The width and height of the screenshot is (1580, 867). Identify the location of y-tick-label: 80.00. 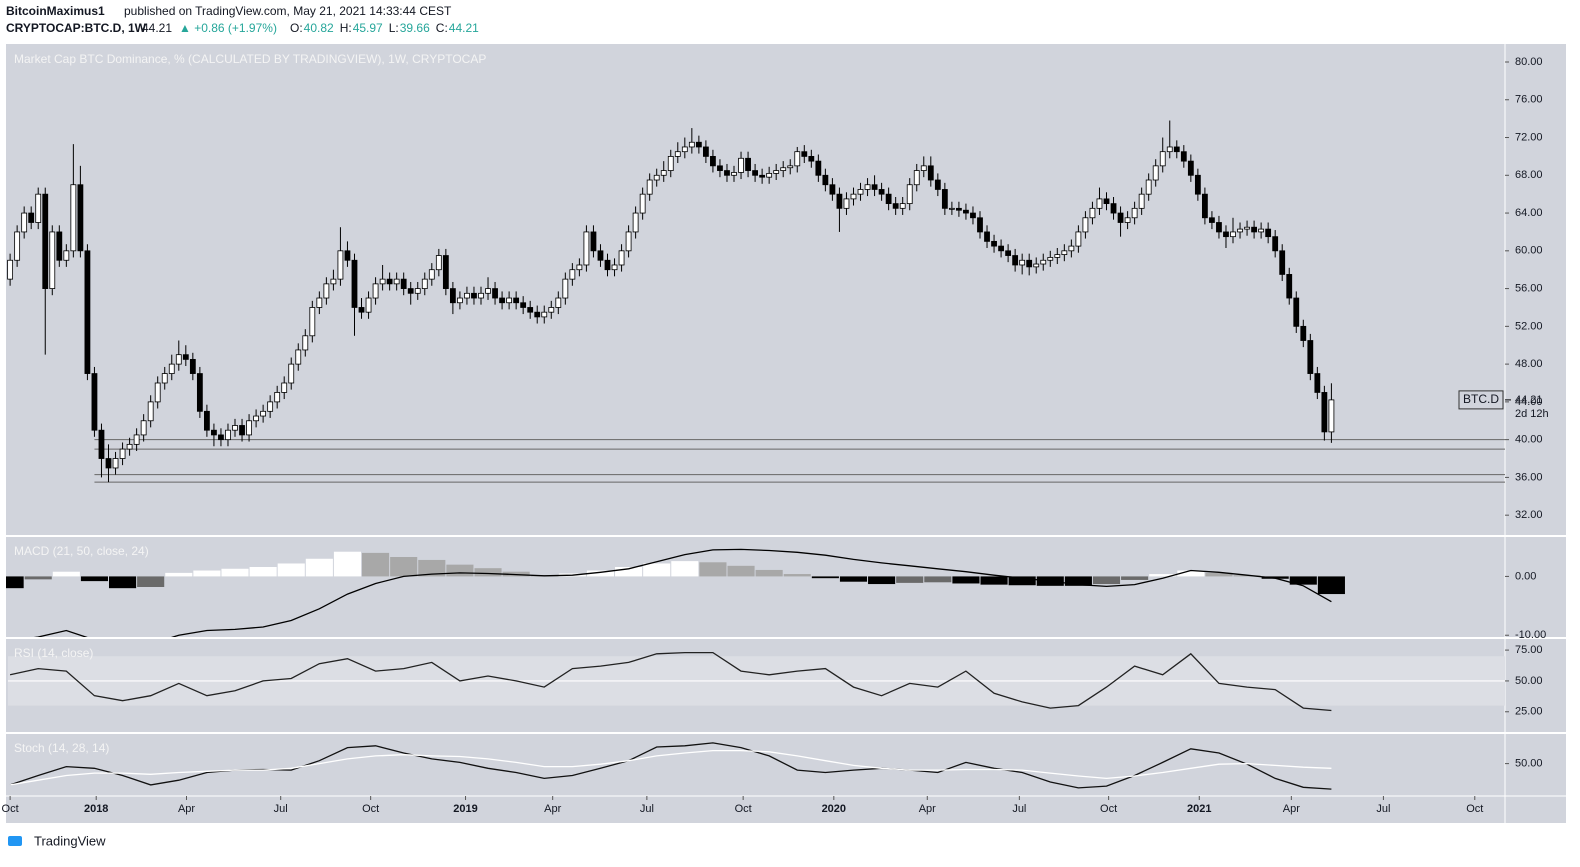
(1529, 62).